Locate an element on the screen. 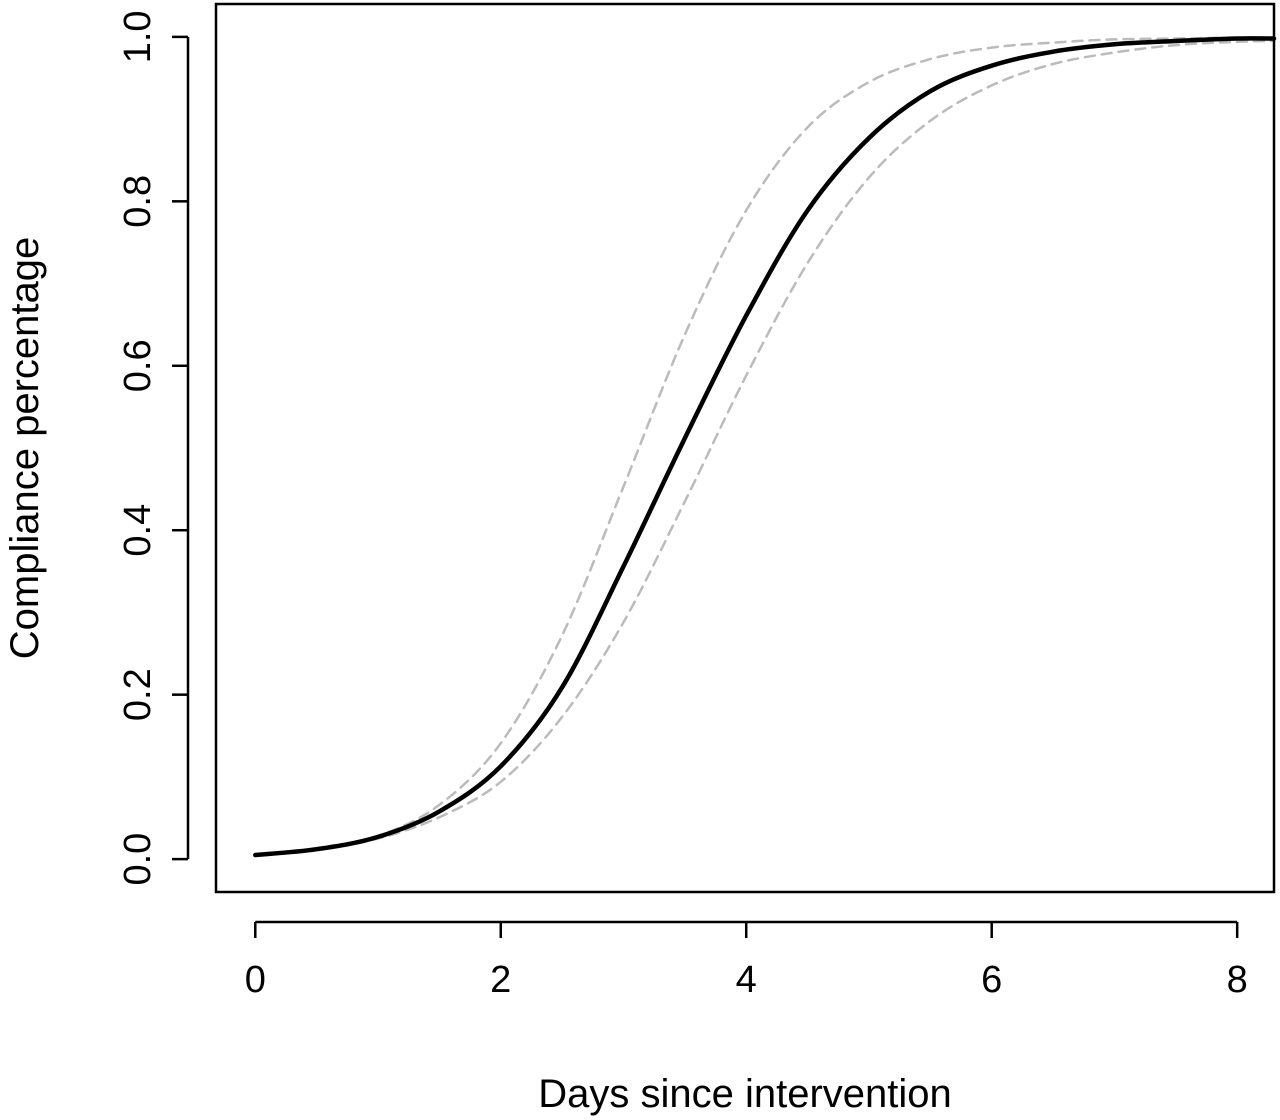 The width and height of the screenshot is (1280, 1120). y-axis: 0.0 0.2 0.4 0.6 0.8 1.0 is located at coordinates (153, 448).